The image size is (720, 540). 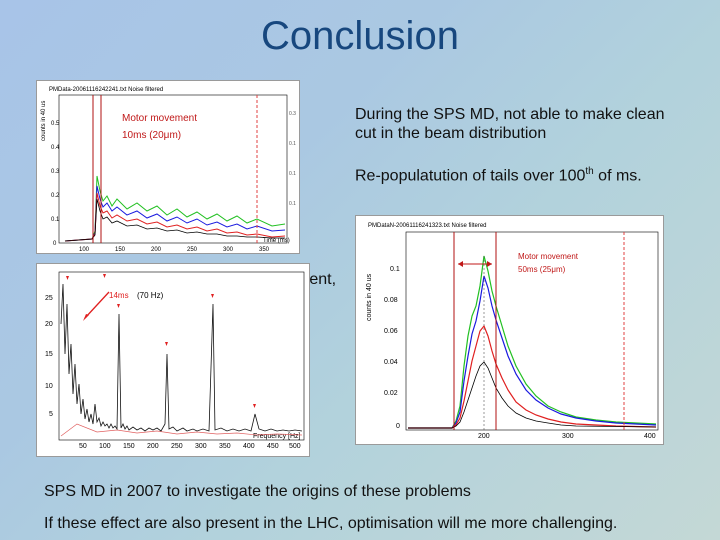 I want to click on plot1-ytick: 0, so click(x=55, y=244).